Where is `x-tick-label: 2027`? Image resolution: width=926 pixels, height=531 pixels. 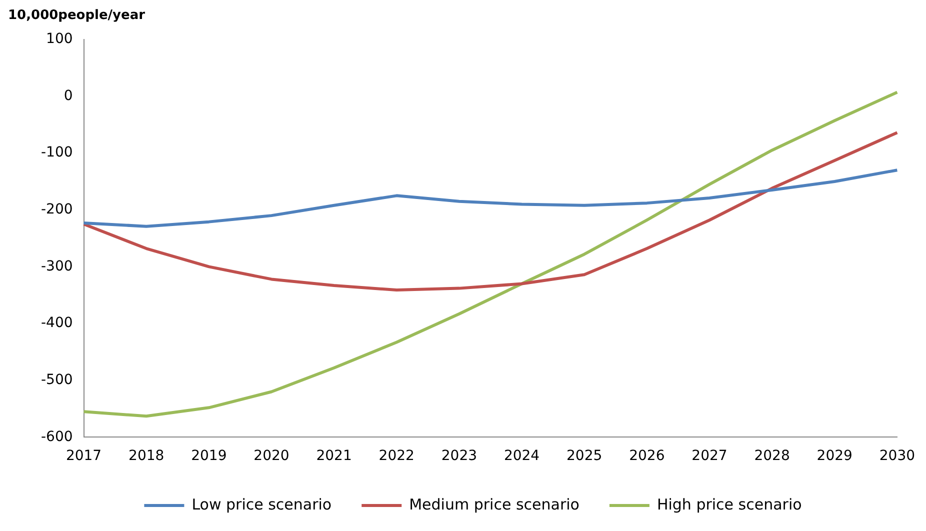 x-tick-label: 2027 is located at coordinates (710, 456).